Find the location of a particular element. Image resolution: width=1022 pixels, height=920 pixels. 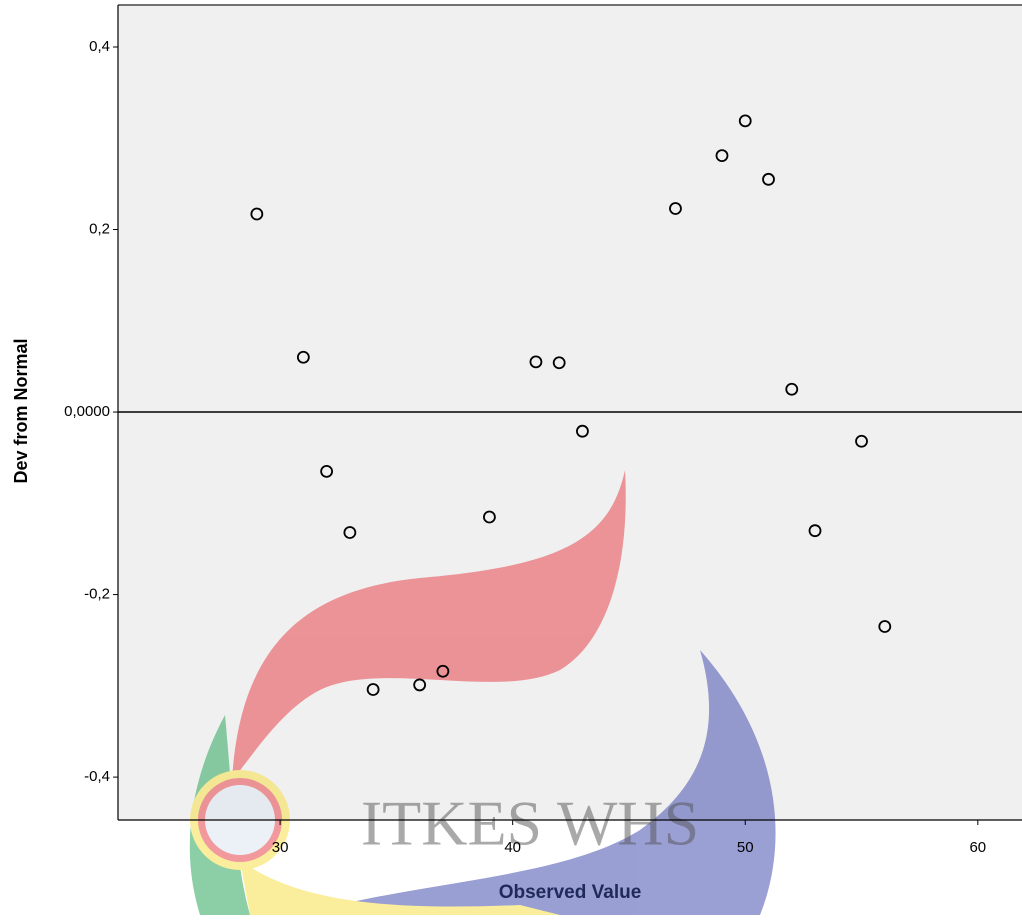

x-tick-label: 60 is located at coordinates (977, 847).